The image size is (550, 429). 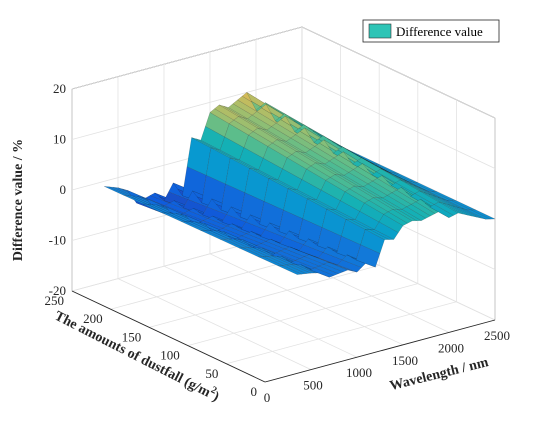 What do you see at coordinates (254, 391) in the screenshot?
I see `y-tick-label: 0` at bounding box center [254, 391].